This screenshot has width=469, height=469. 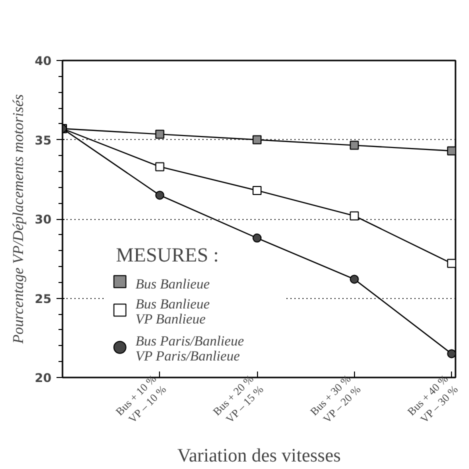 What do you see at coordinates (18, 219) in the screenshot?
I see `y-axis-title: Pourcentage VP/Déplacements motorisés` at bounding box center [18, 219].